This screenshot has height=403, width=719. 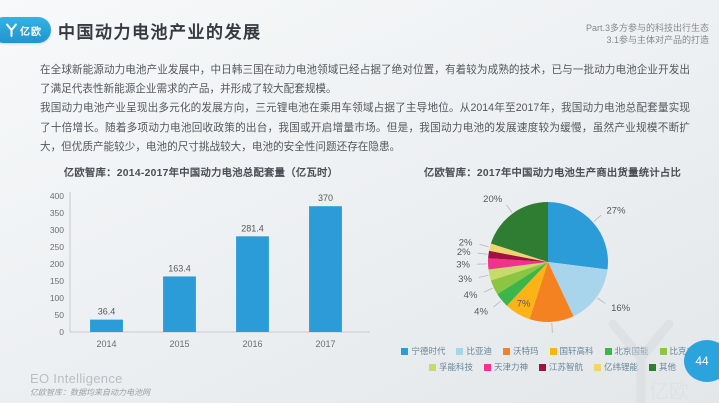 I want to click on x-axis-label: 2015, so click(x=179, y=344).